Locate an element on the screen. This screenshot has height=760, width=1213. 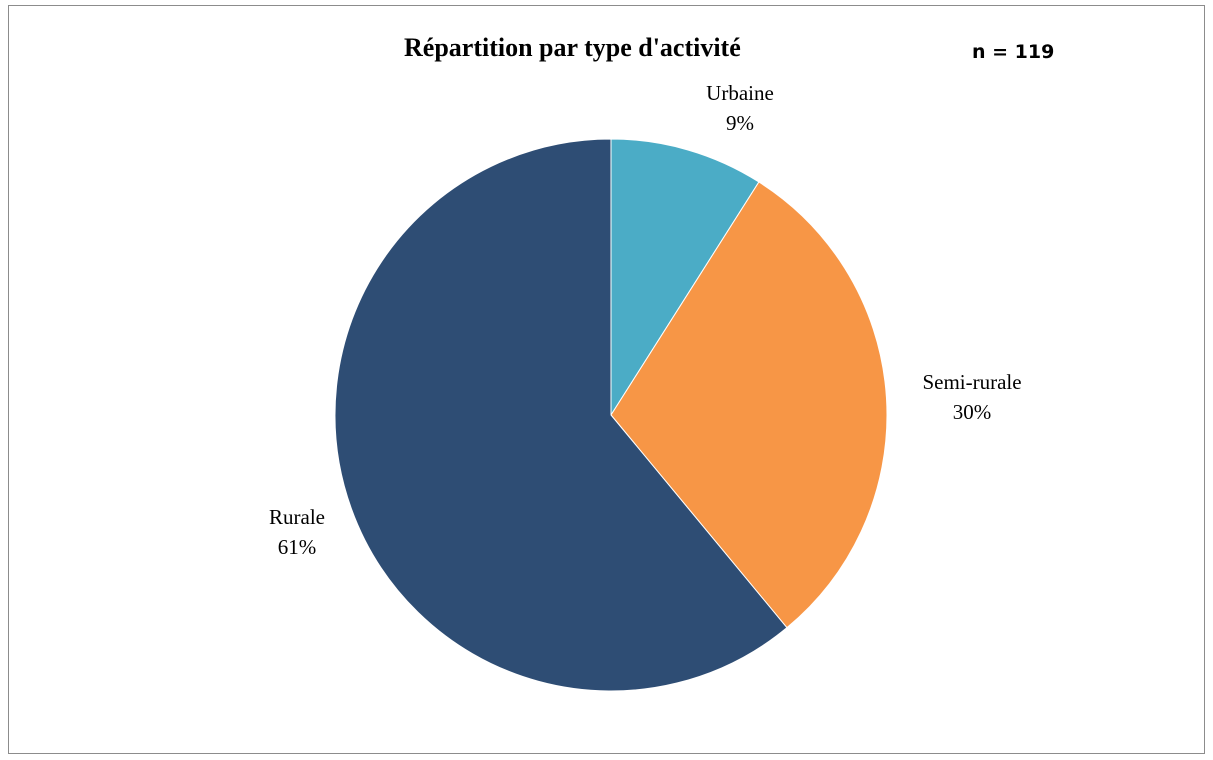
slice-label-rurale: Rurale is located at coordinates (297, 517).